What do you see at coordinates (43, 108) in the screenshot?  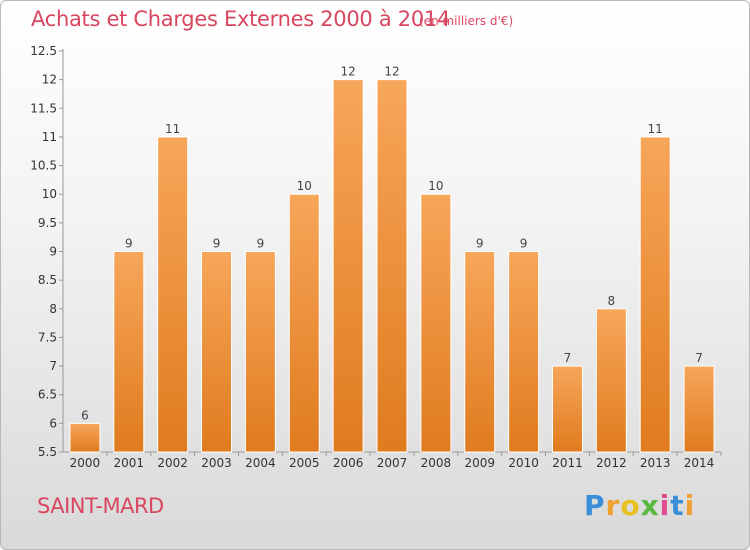 I see `y-tick-label: 11.5` at bounding box center [43, 108].